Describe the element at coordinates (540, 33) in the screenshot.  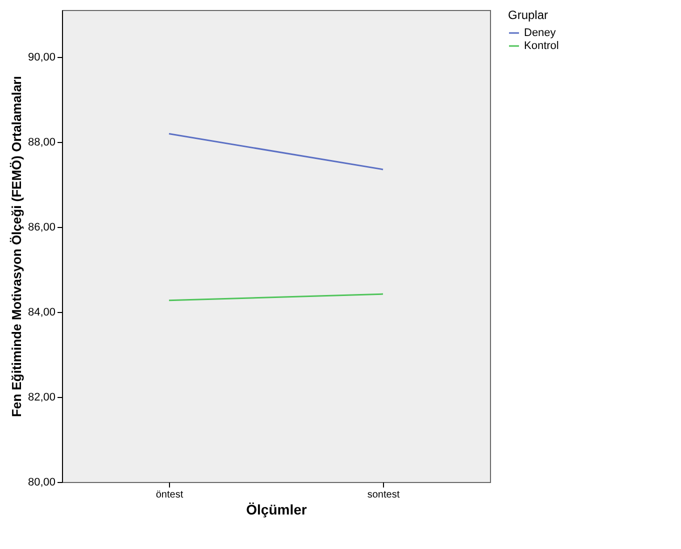
I see `legend-label: Deney` at that location.